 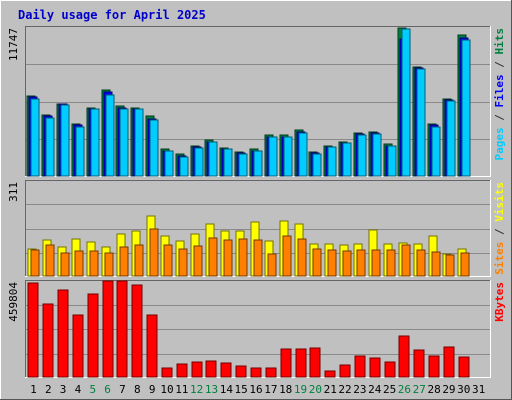 I want to click on x-tick-label: 27, so click(x=419, y=389).